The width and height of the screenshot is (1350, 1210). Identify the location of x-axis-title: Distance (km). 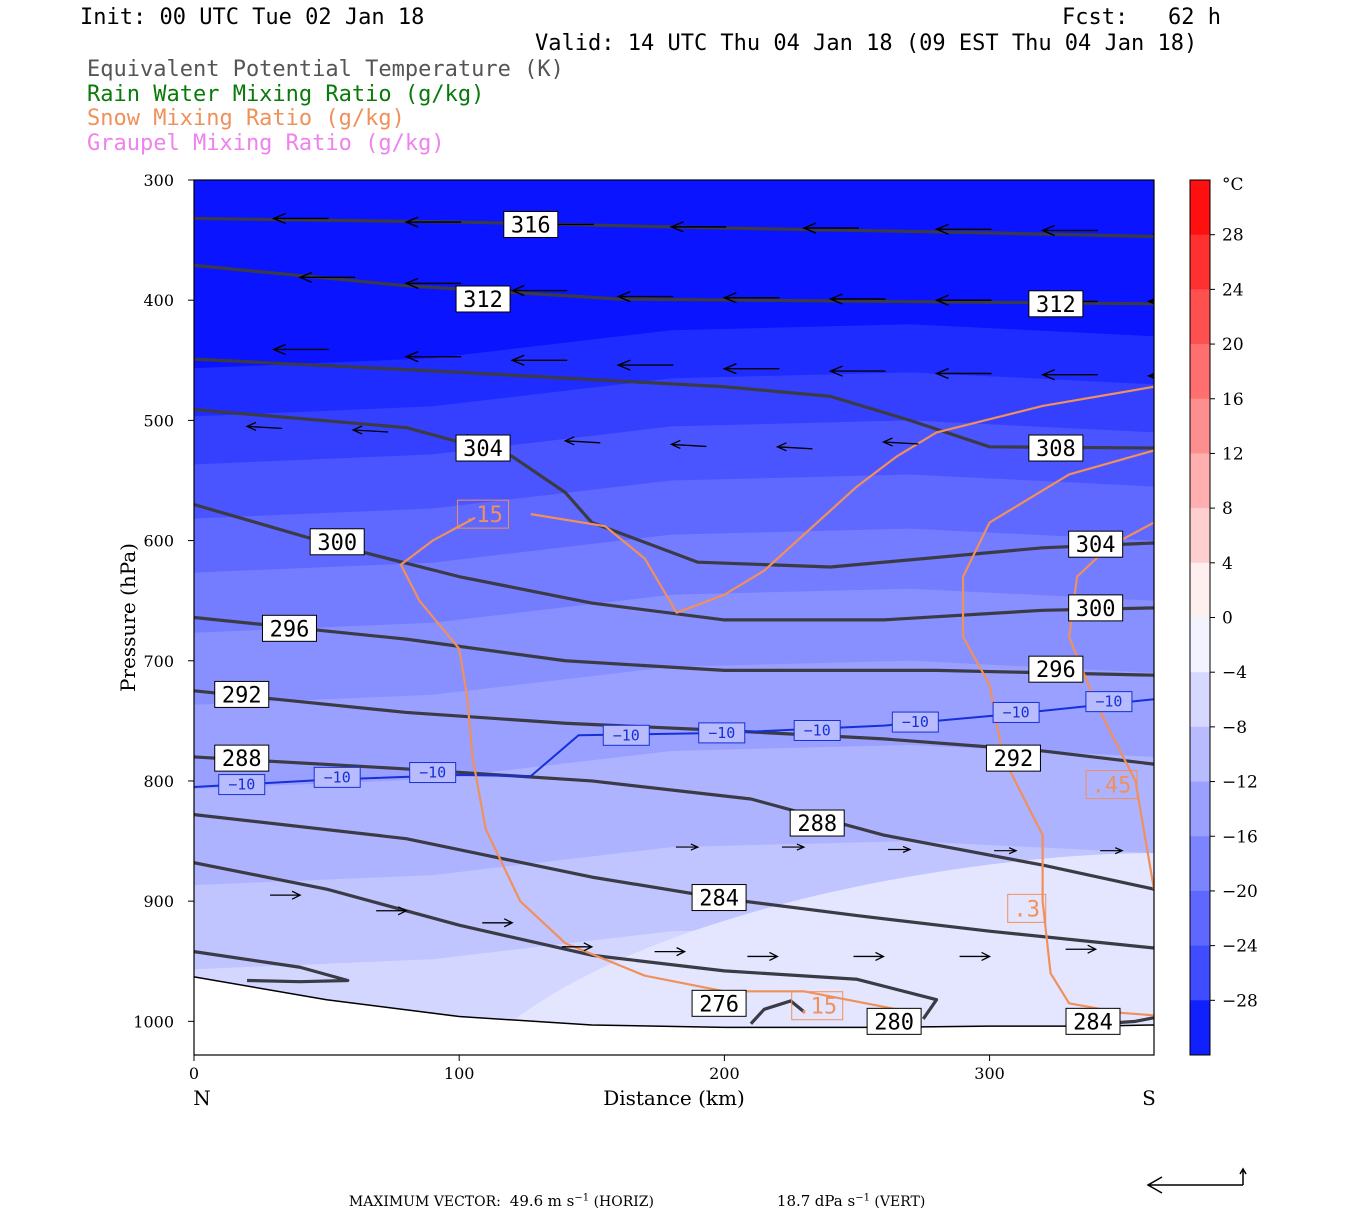
(674, 1098).